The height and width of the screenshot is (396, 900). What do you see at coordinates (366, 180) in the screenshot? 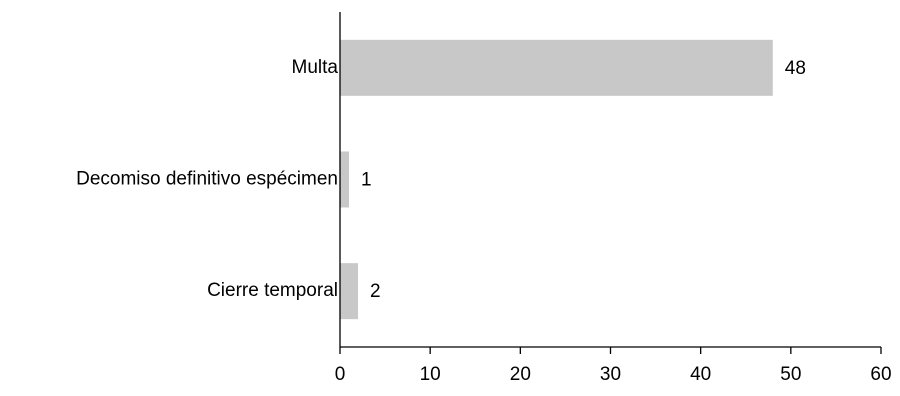
I see `data-label-1: 1` at bounding box center [366, 180].